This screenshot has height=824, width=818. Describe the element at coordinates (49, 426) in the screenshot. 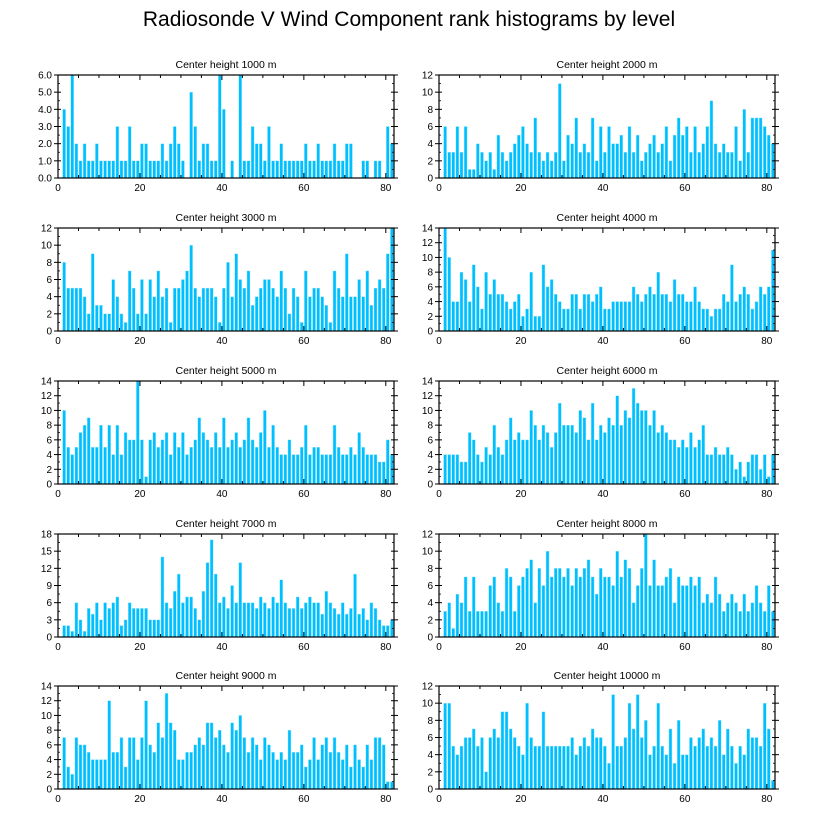

I see `y-tick-label: 8` at that location.